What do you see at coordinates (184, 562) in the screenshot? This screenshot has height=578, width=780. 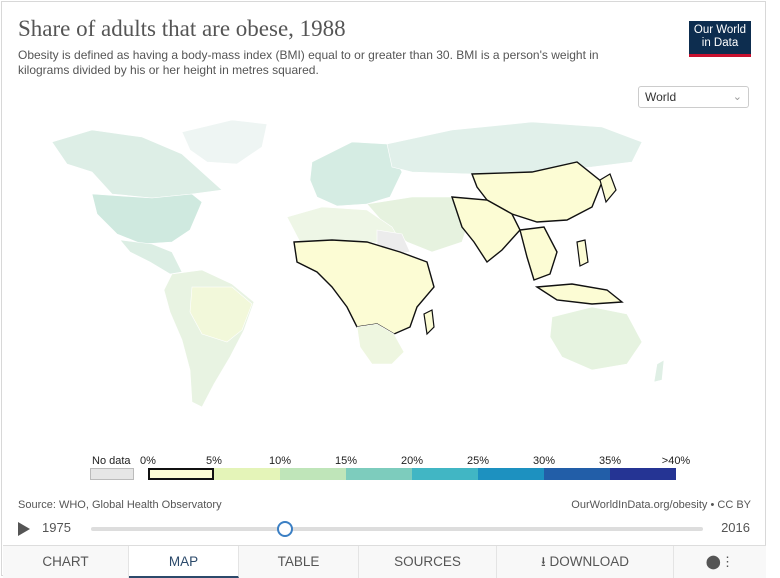 I see `tab-map: MAP` at bounding box center [184, 562].